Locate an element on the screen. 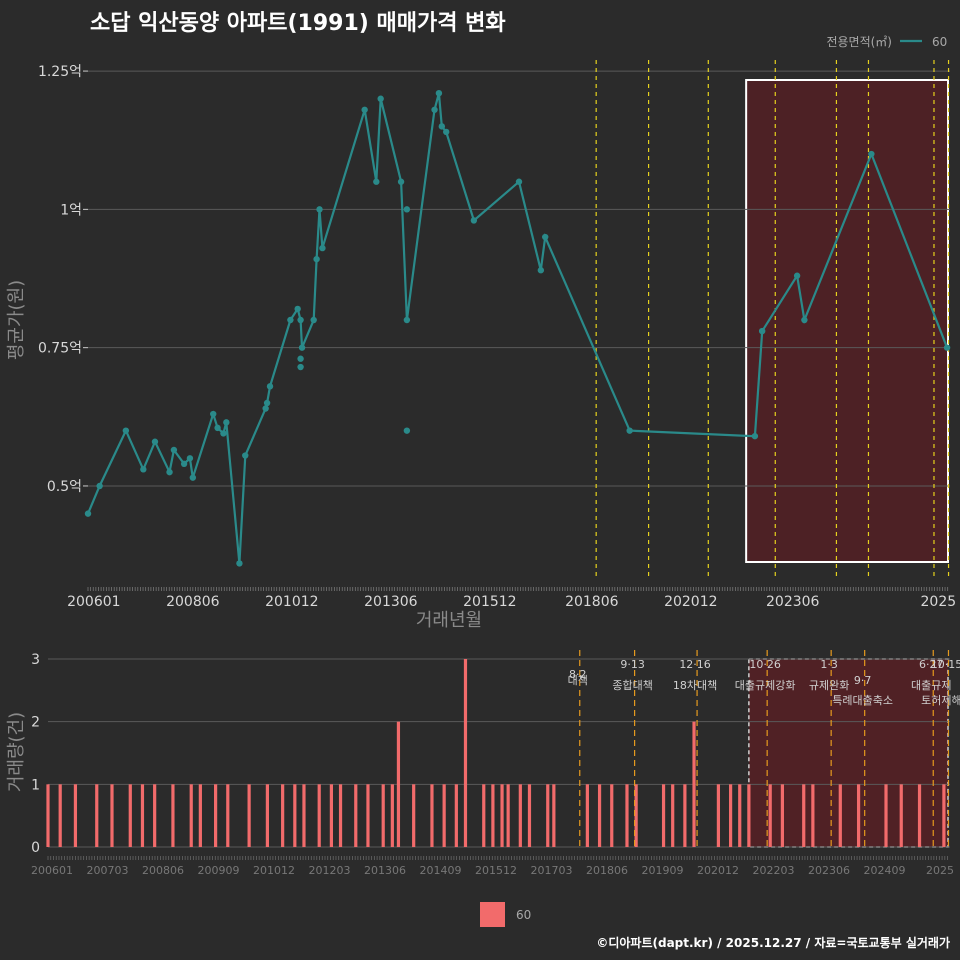  legend-entry: 60 is located at coordinates (523, 915).